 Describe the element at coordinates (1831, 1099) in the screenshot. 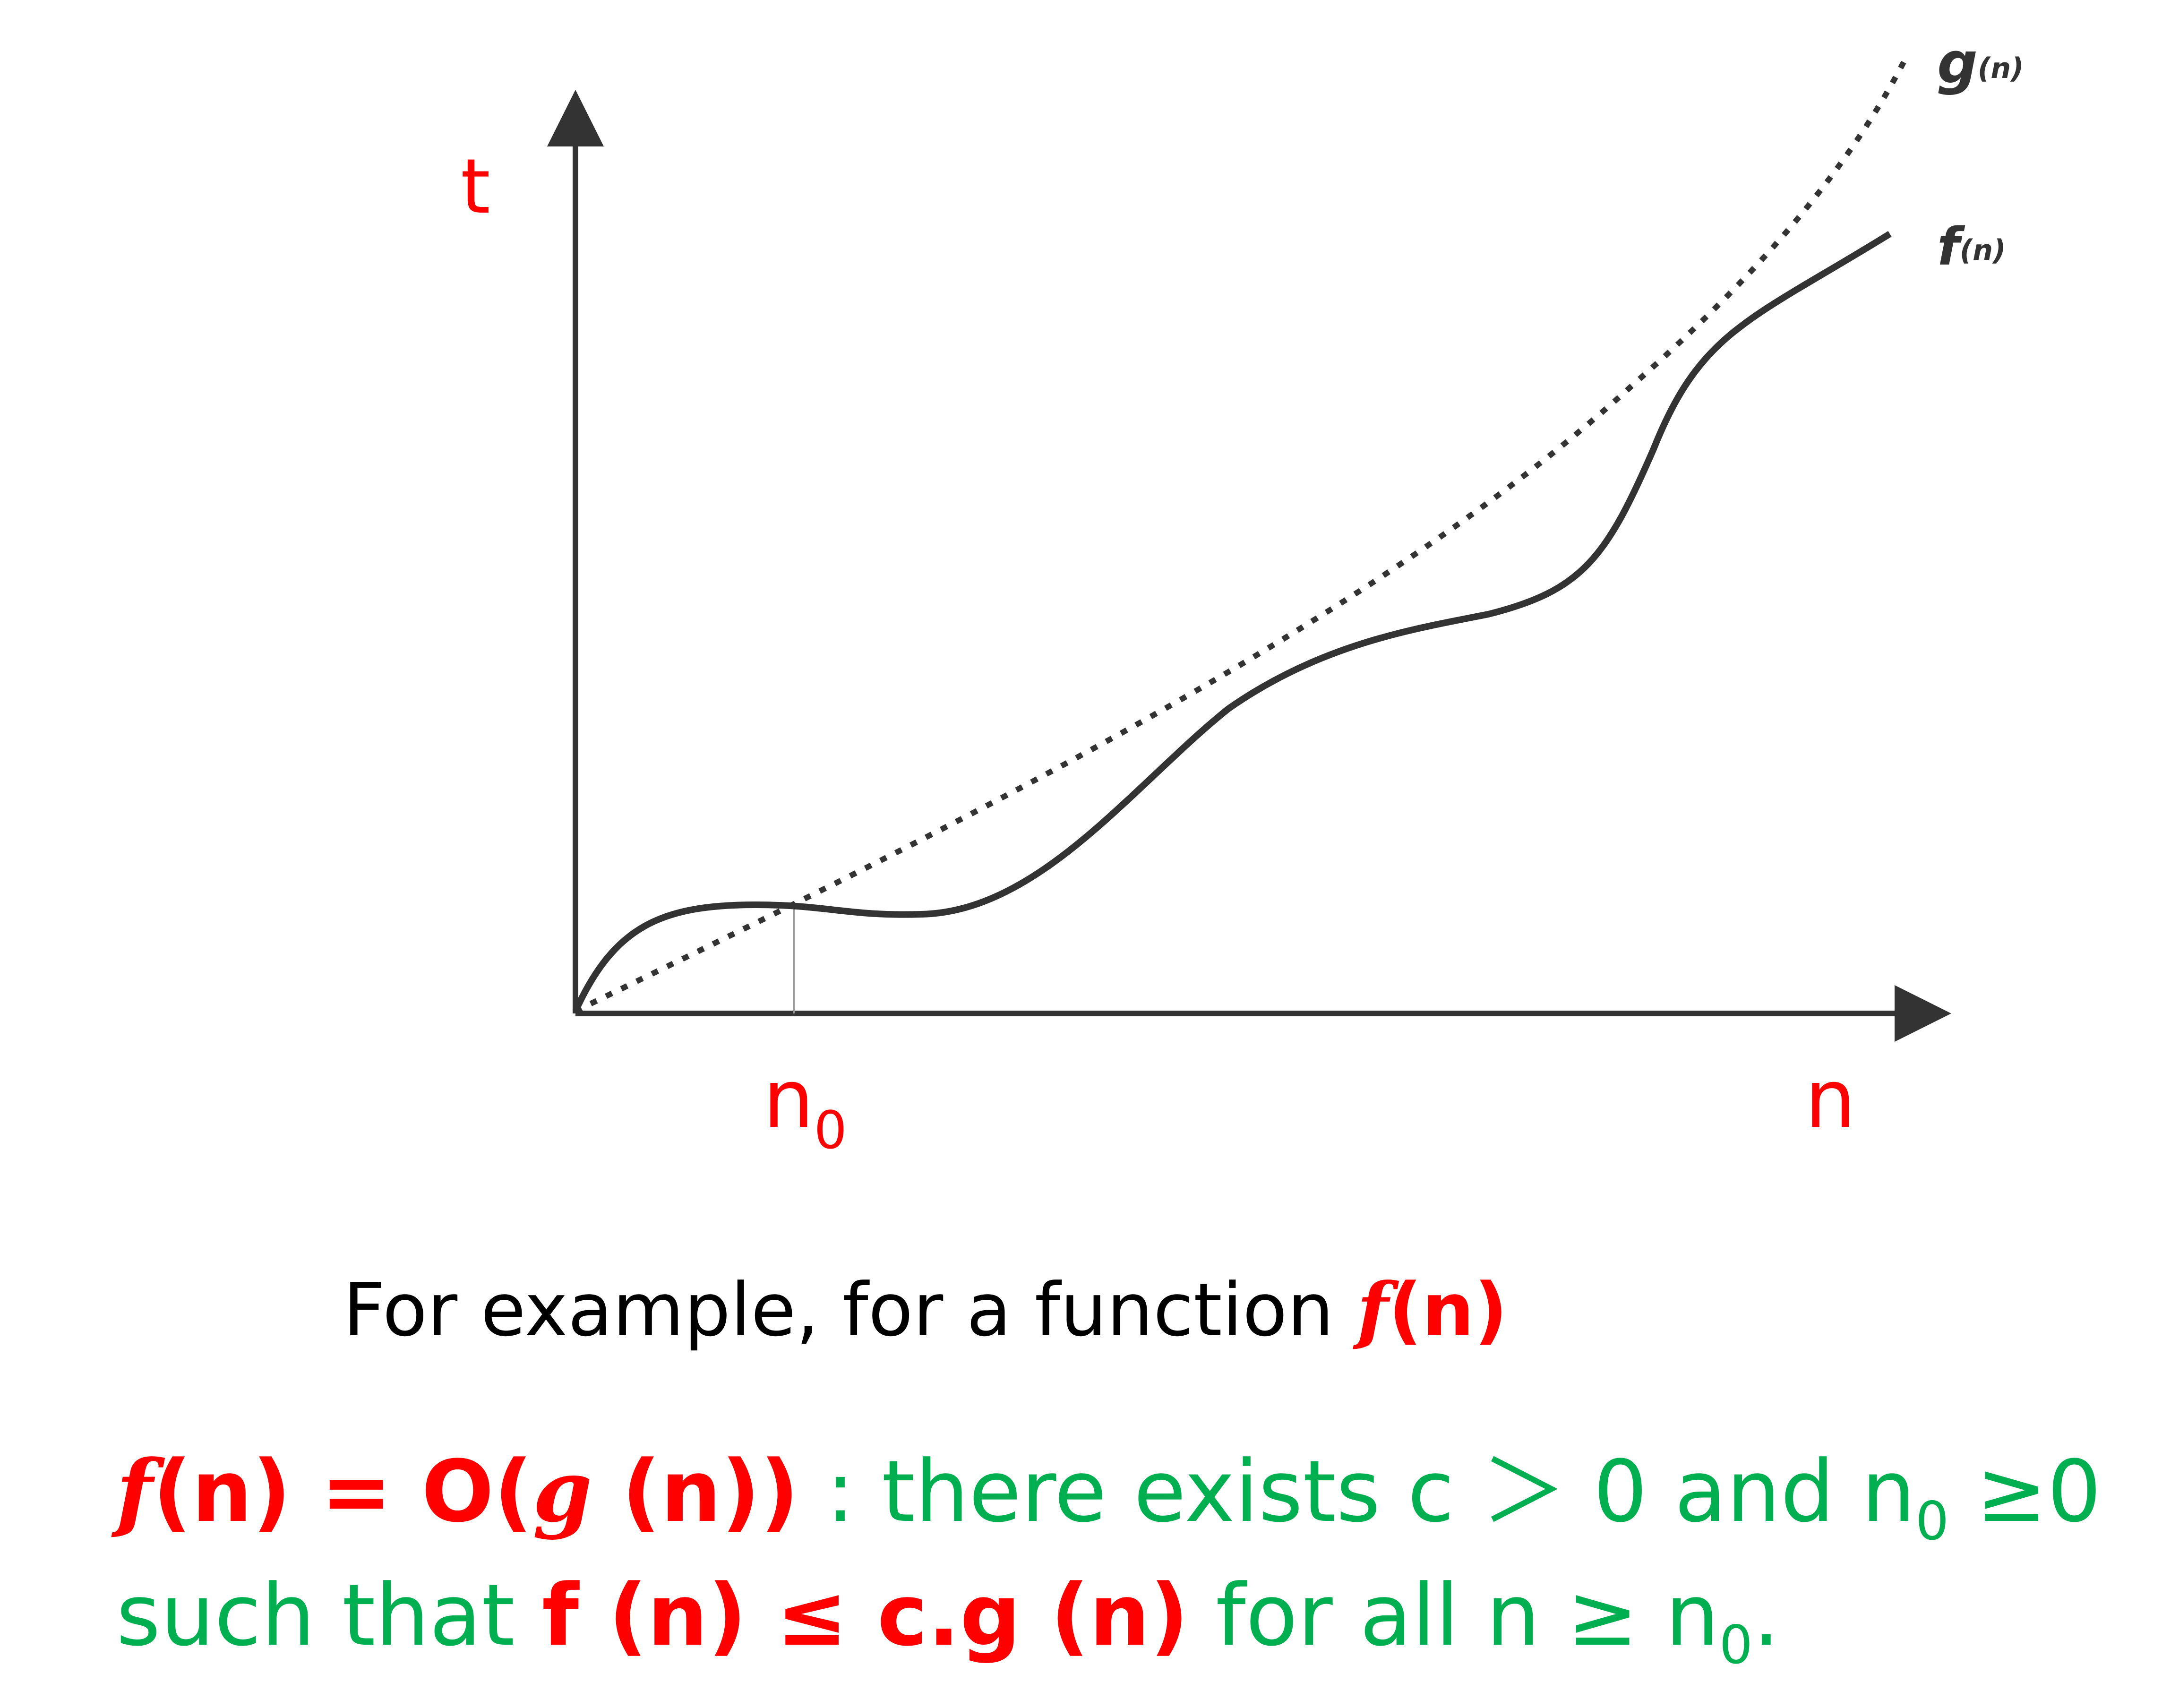

I see `x-axis-label: n` at that location.